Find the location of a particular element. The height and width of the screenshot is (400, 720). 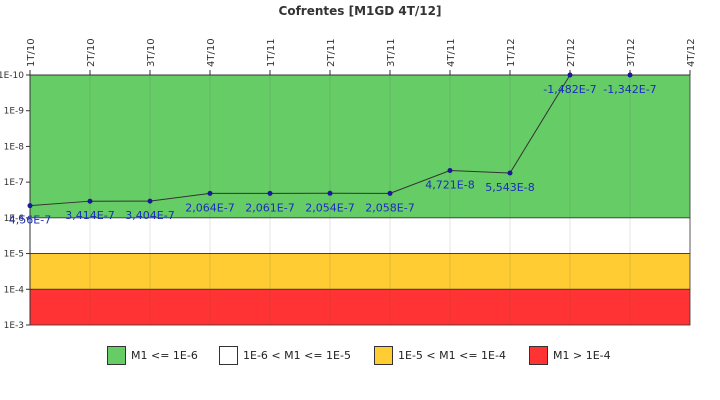

x-tick-label: 4T/10 is located at coordinates (211, 52).